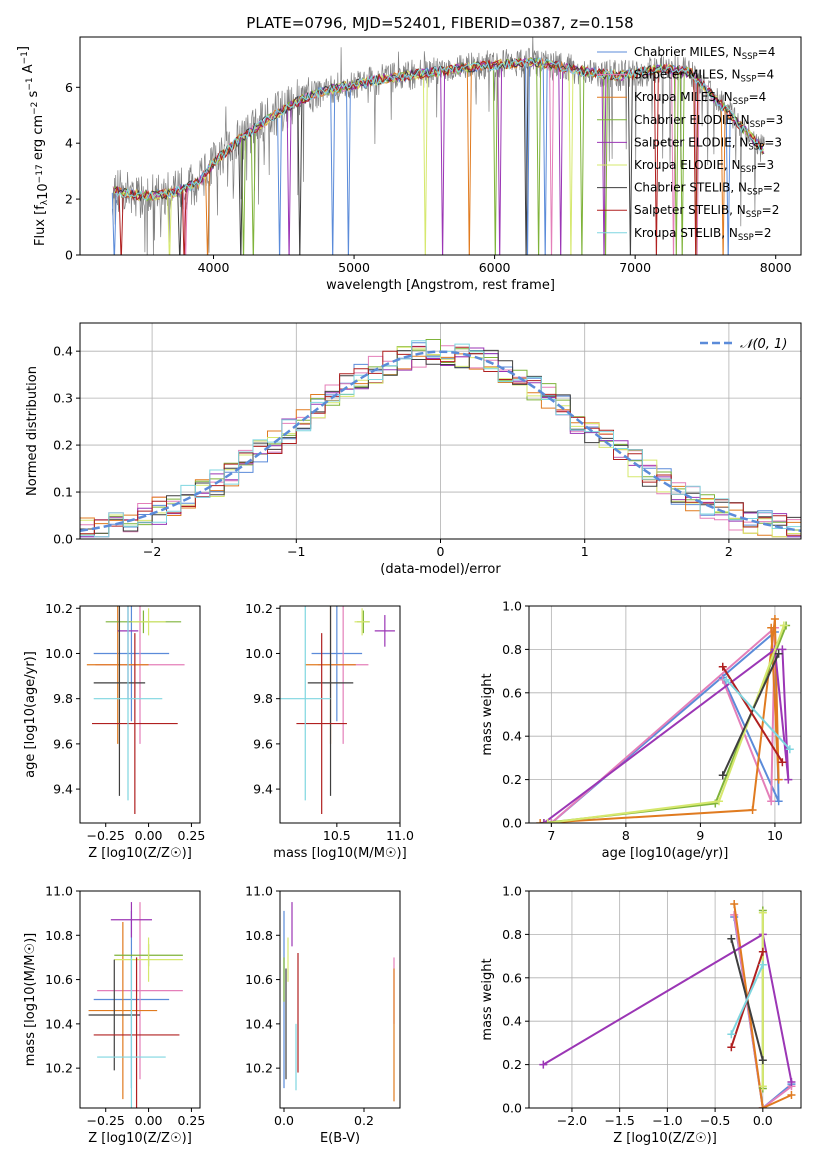 The image size is (819, 1170). I want to click on legend-text: Kroupa STELIB, N, so click(686, 233).